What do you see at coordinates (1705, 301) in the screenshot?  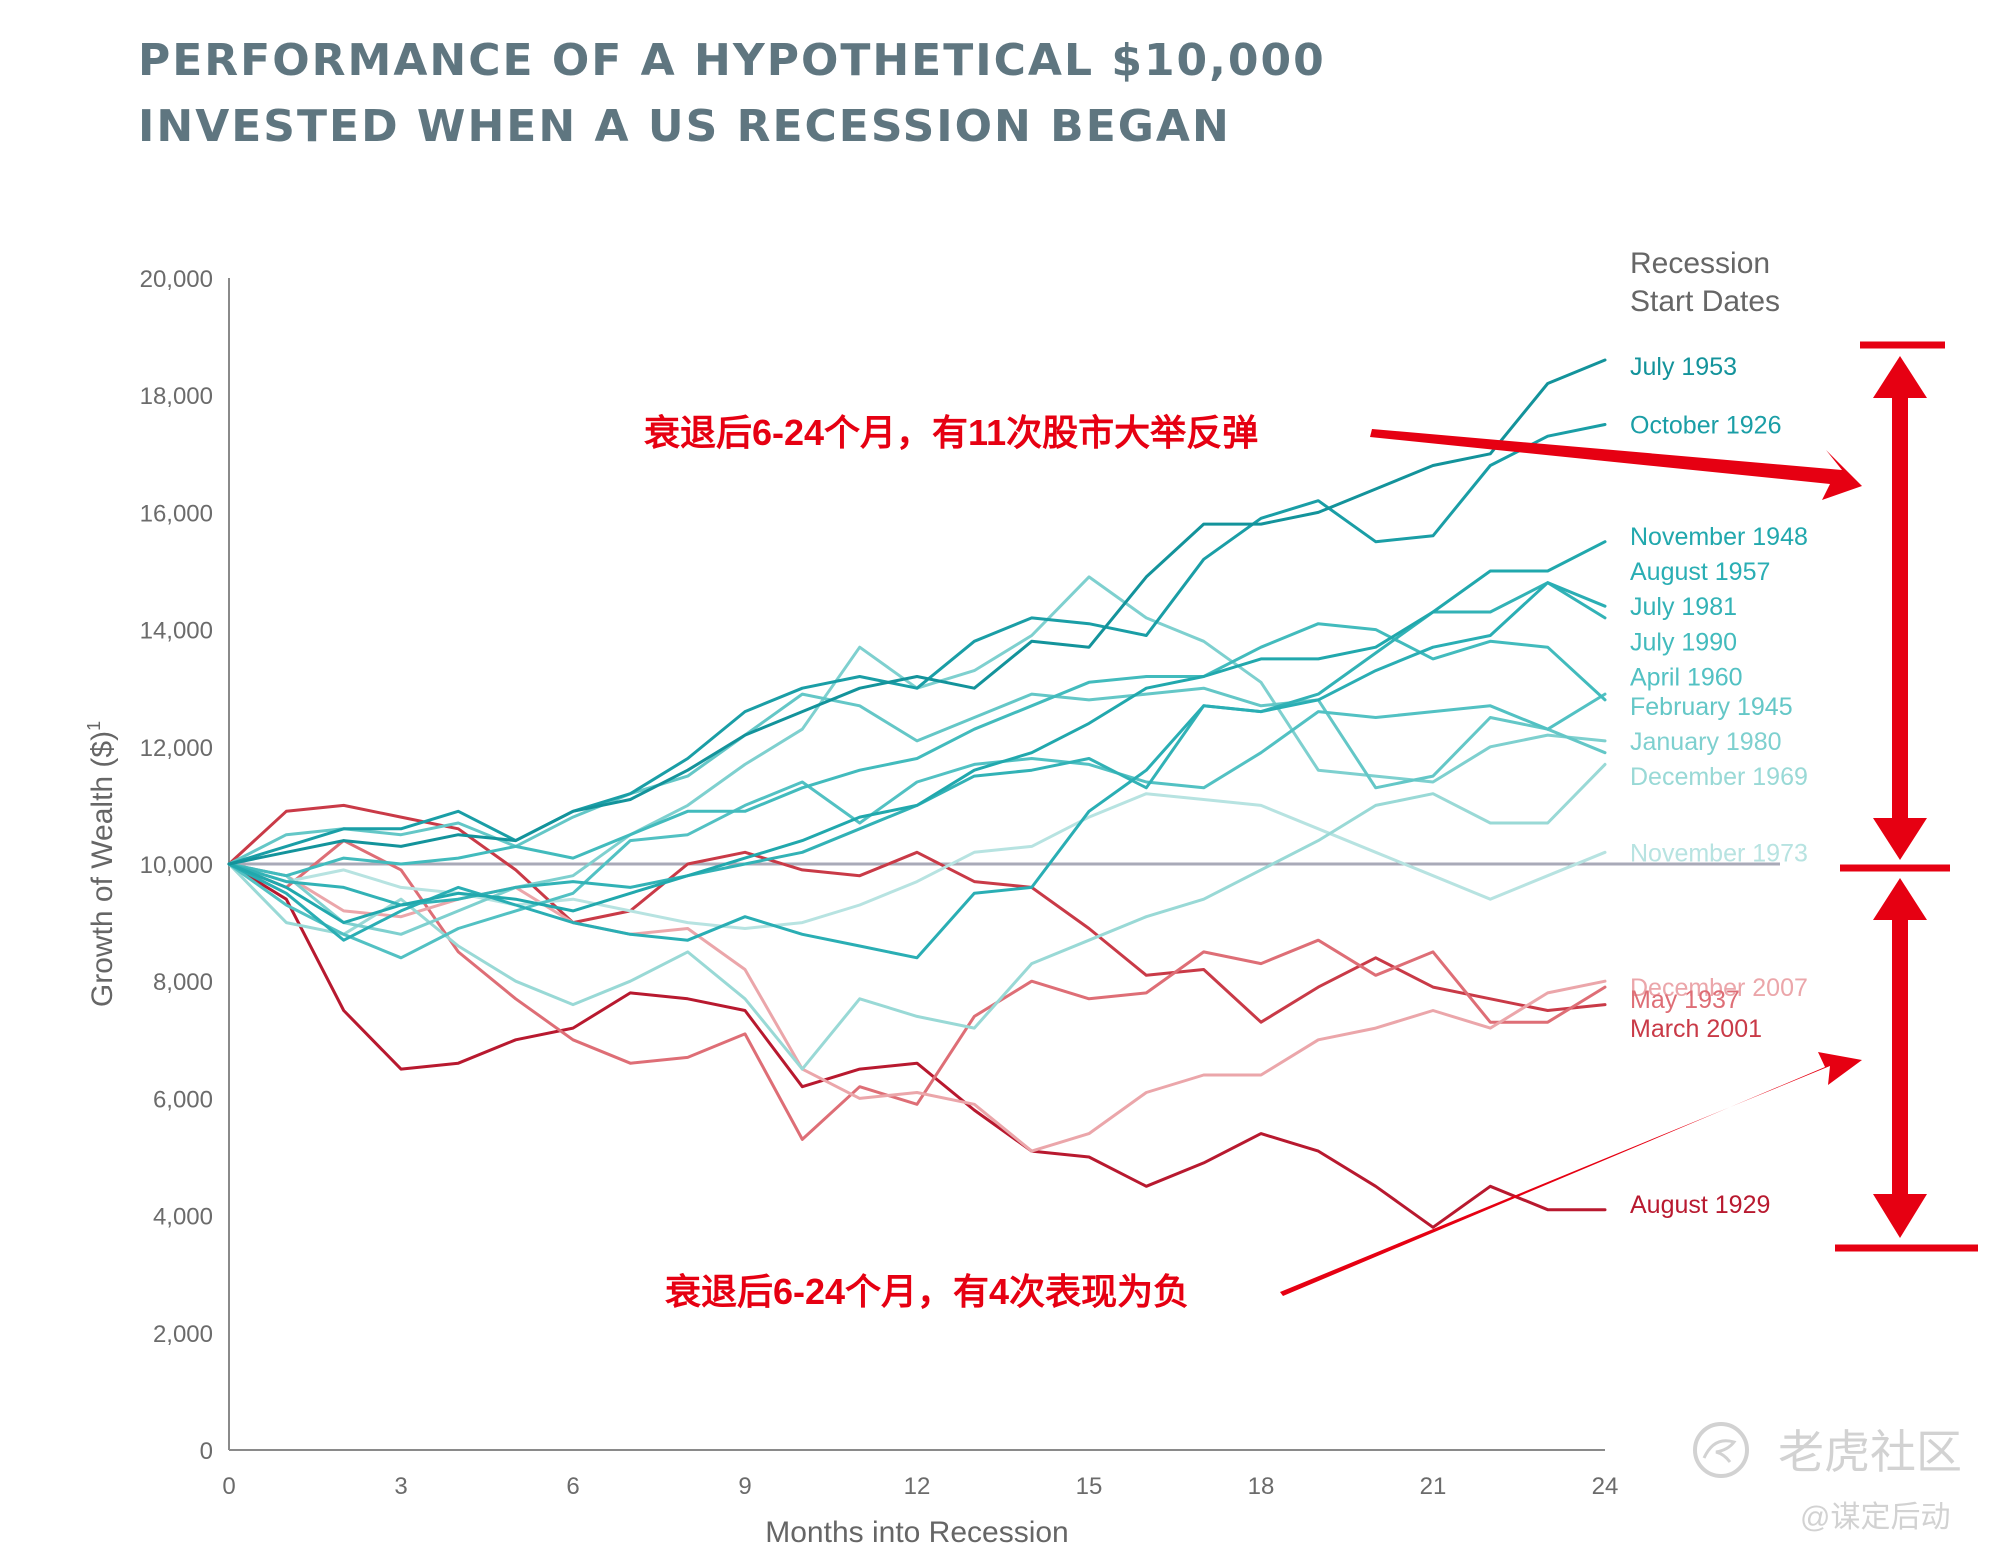 I see `legend-title-line-2: Start Dates` at bounding box center [1705, 301].